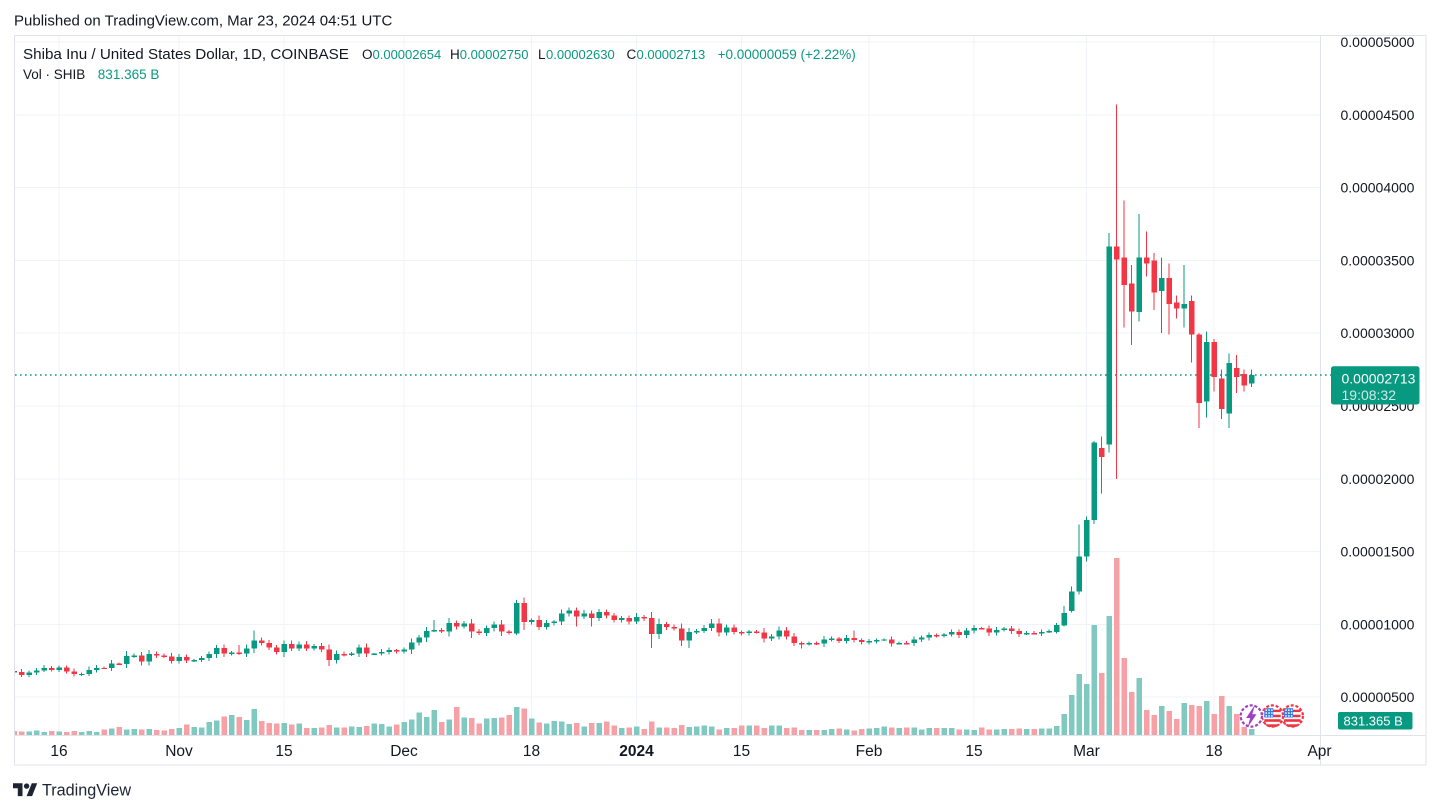  Describe the element at coordinates (1378, 42) in the screenshot. I see `svg-text: 0.00005000` at that location.